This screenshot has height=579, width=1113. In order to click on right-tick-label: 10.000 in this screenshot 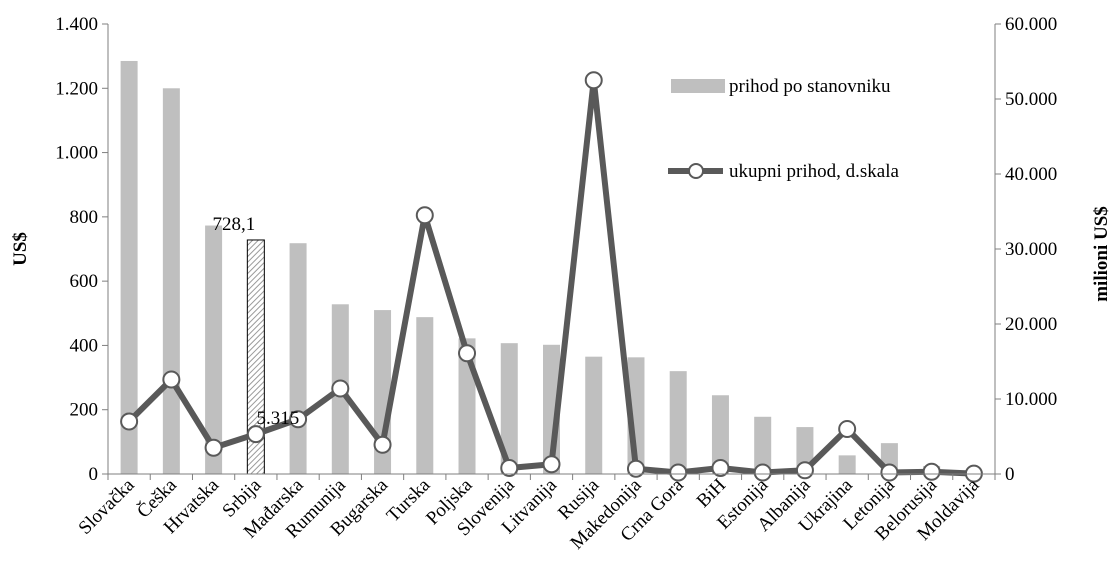, I will do `click(1031, 399)`.